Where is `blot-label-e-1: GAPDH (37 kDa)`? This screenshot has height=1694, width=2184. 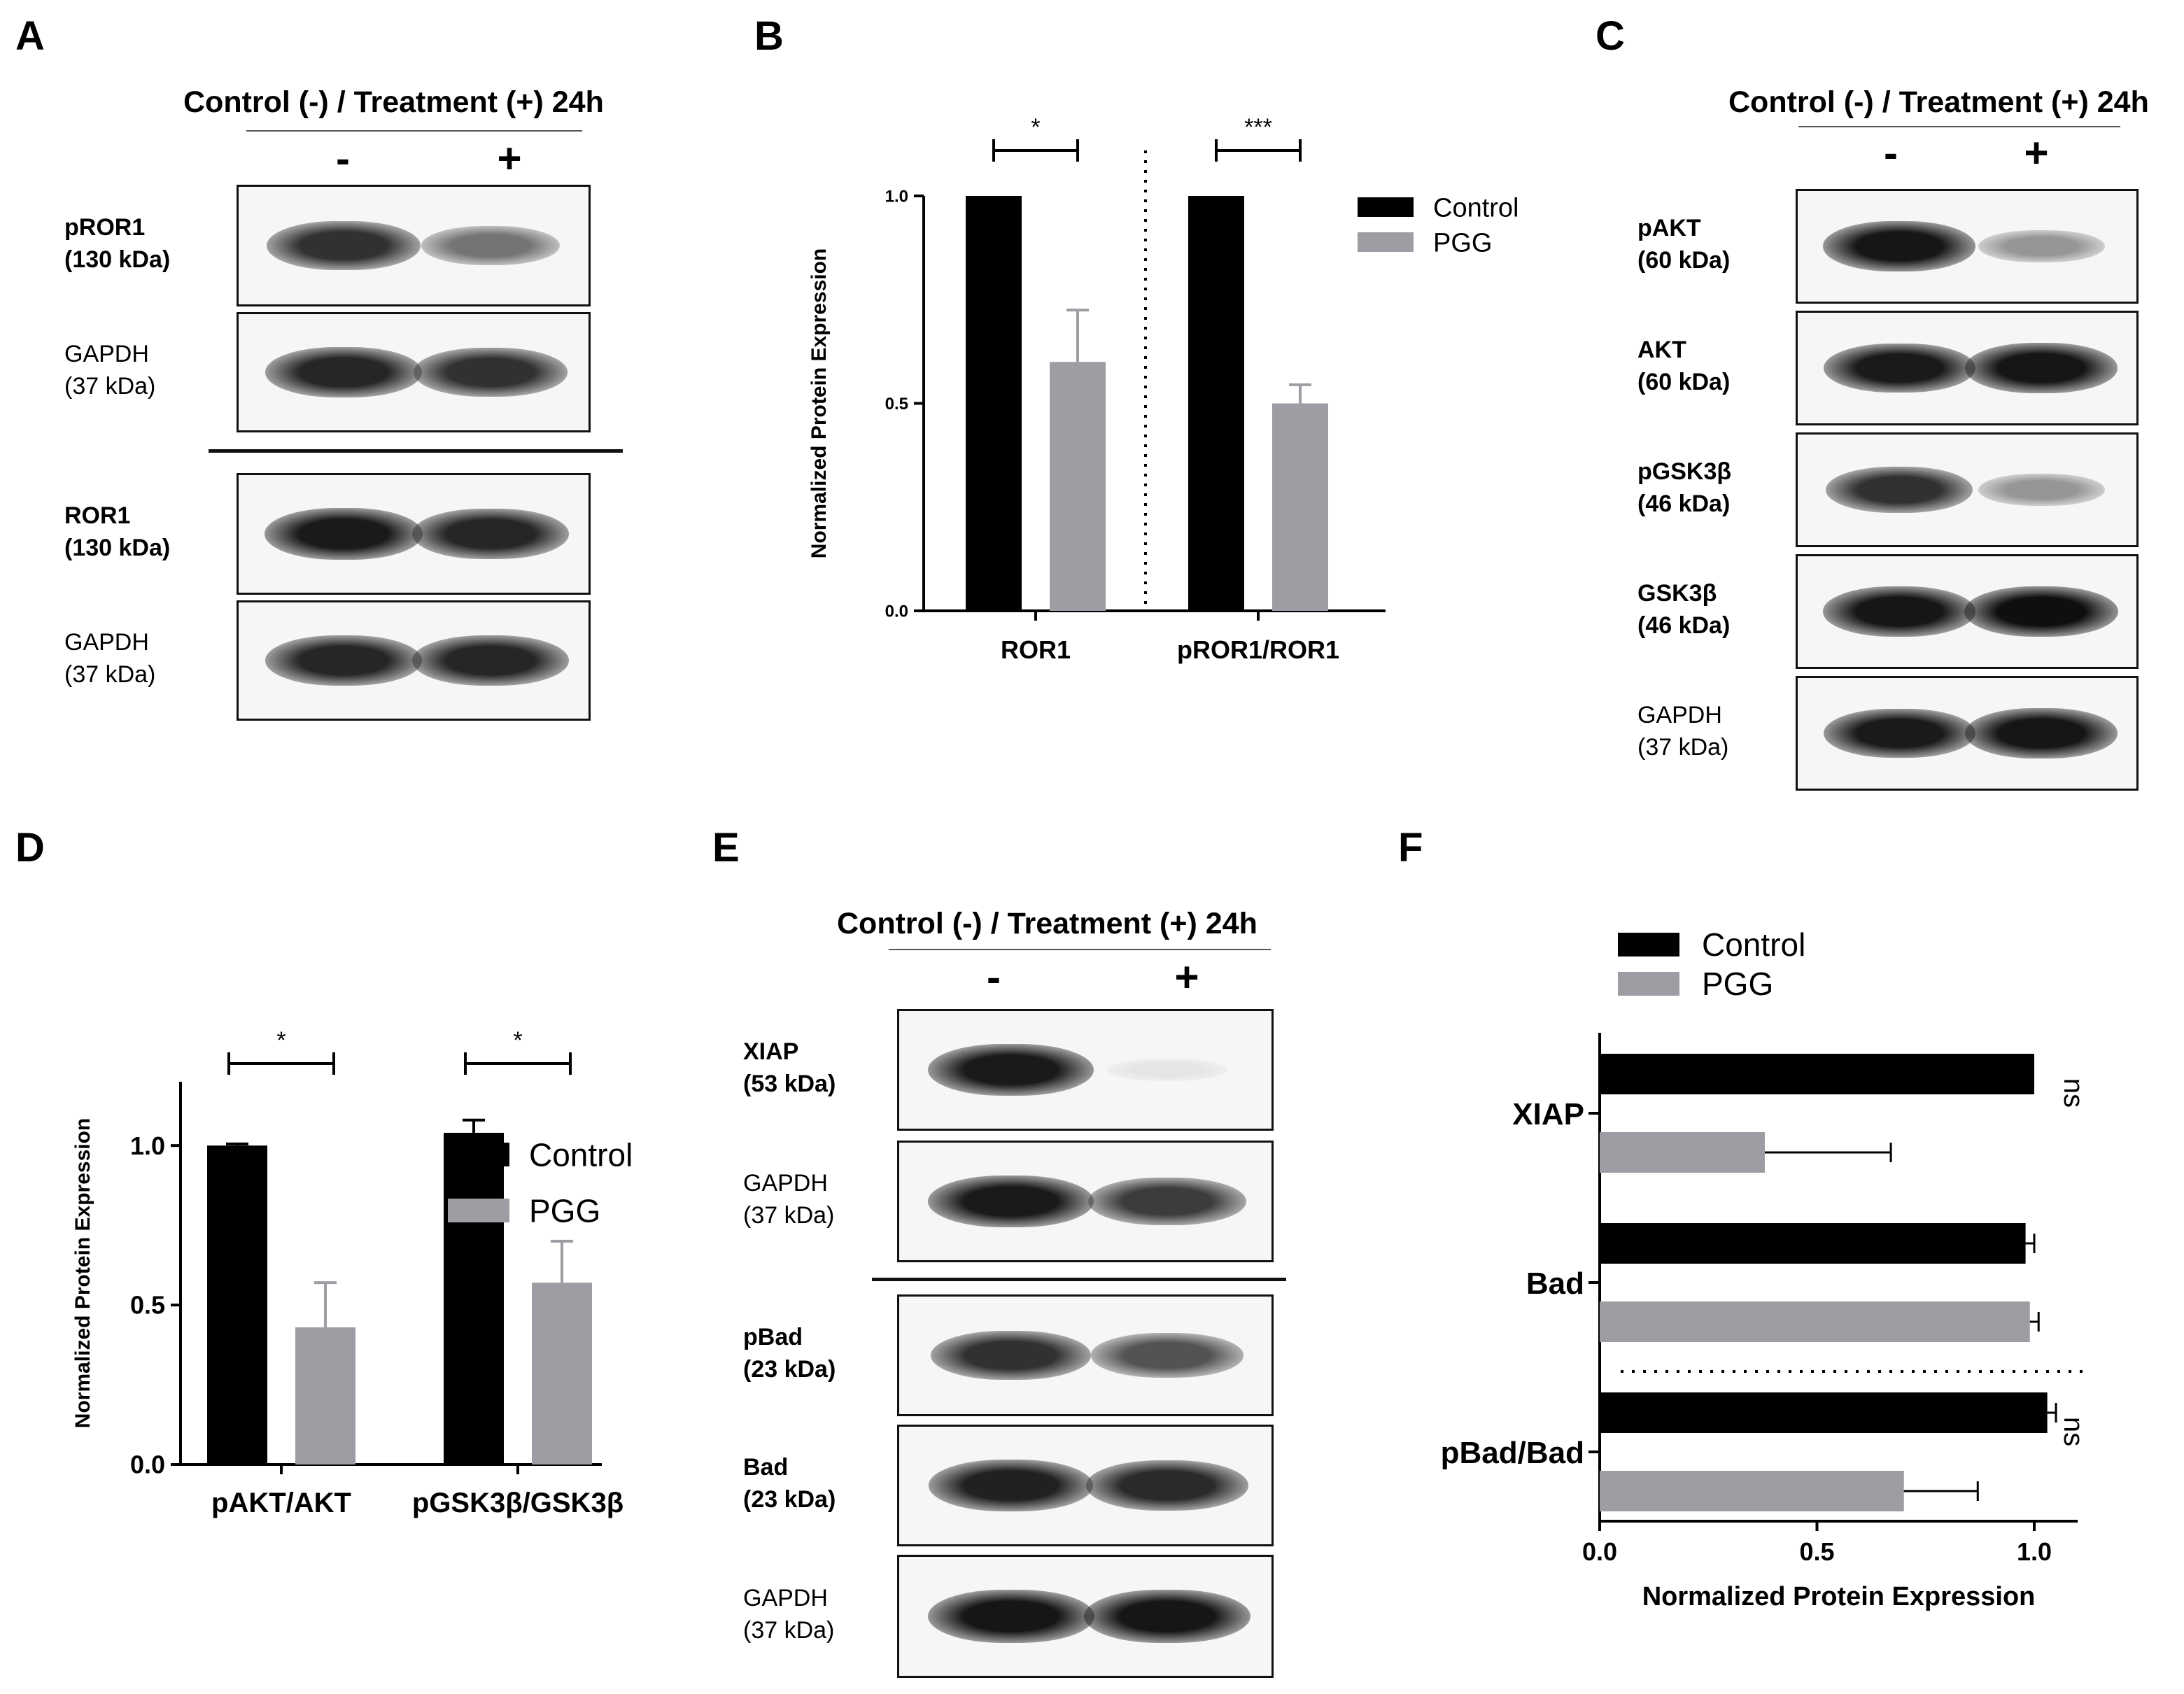 blot-label-e-1: GAPDH (37 kDa) is located at coordinates (789, 1199).